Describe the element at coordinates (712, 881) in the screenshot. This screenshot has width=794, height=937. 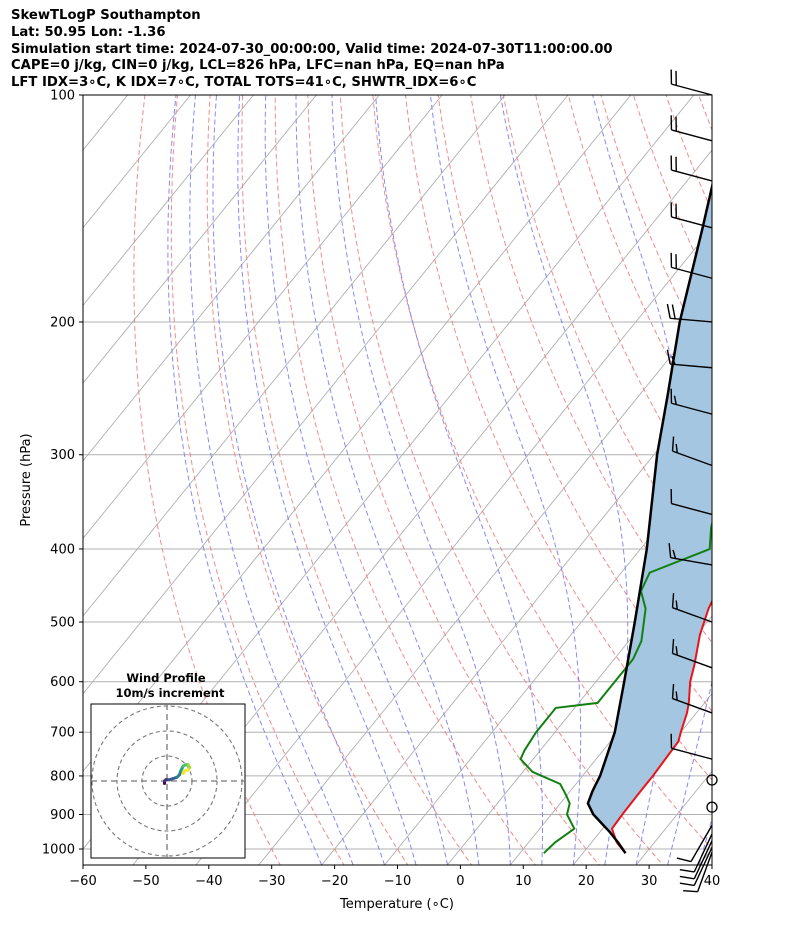
I see `x-tick-label: 40` at that location.